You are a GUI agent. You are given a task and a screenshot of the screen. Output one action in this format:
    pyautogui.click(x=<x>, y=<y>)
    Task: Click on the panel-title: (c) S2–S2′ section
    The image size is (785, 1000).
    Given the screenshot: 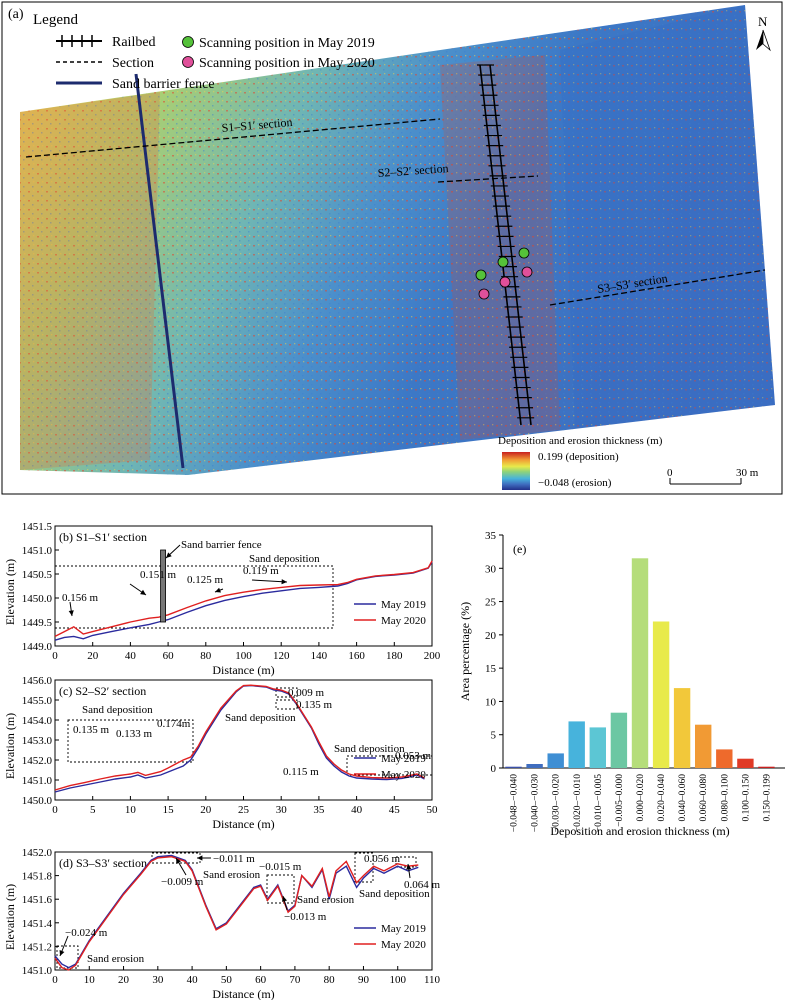 What is the action you would take?
    pyautogui.click(x=102, y=691)
    